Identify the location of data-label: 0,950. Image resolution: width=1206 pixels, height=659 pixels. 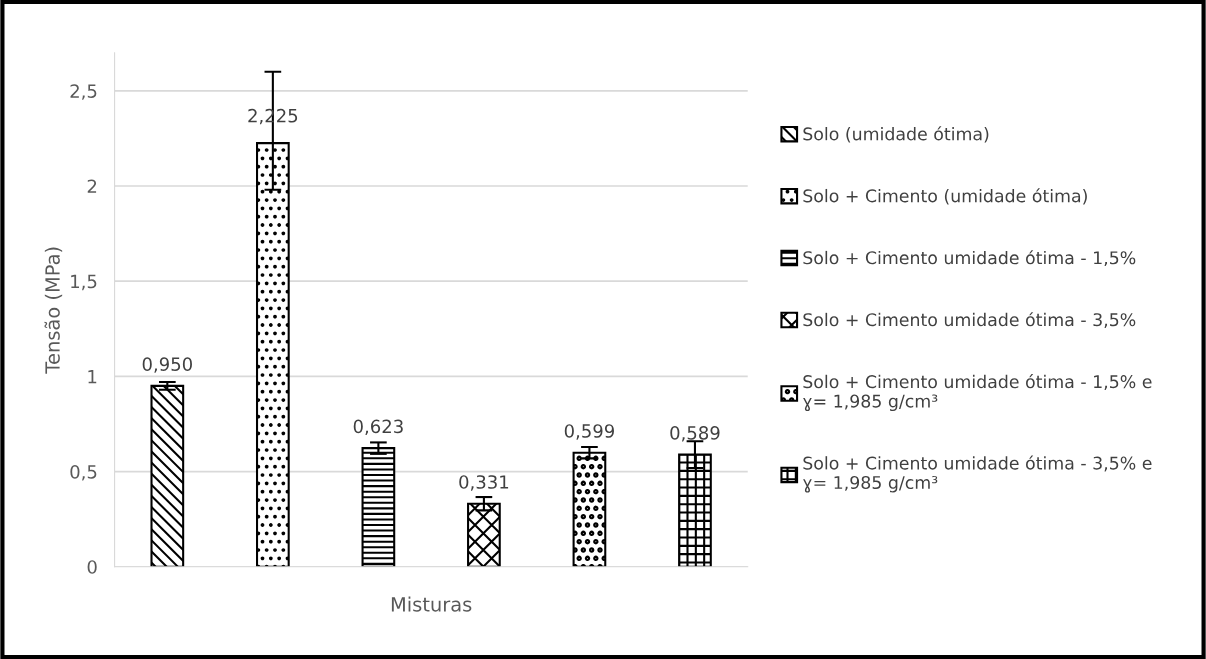
(167, 365).